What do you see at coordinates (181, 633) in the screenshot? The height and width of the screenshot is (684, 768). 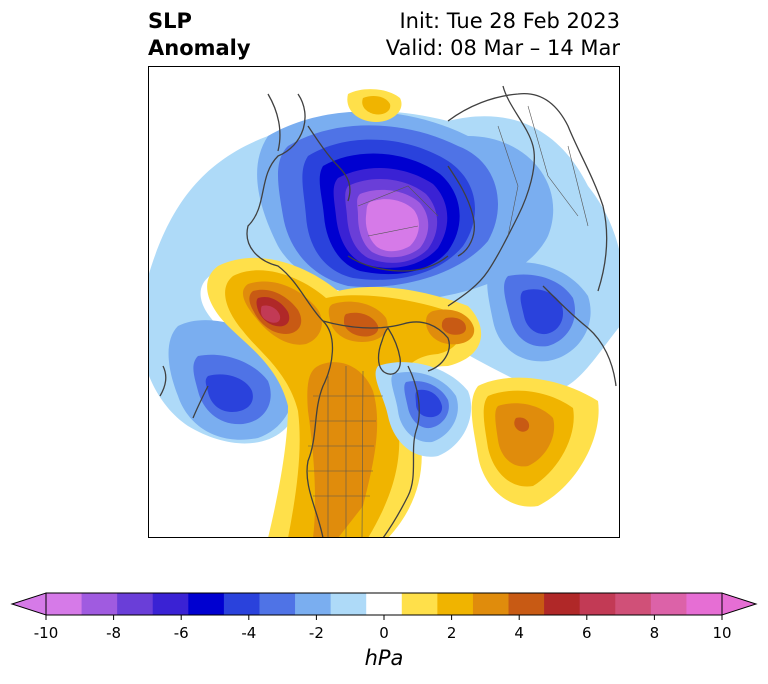 I see `colorbar-tick-label: -6` at bounding box center [181, 633].